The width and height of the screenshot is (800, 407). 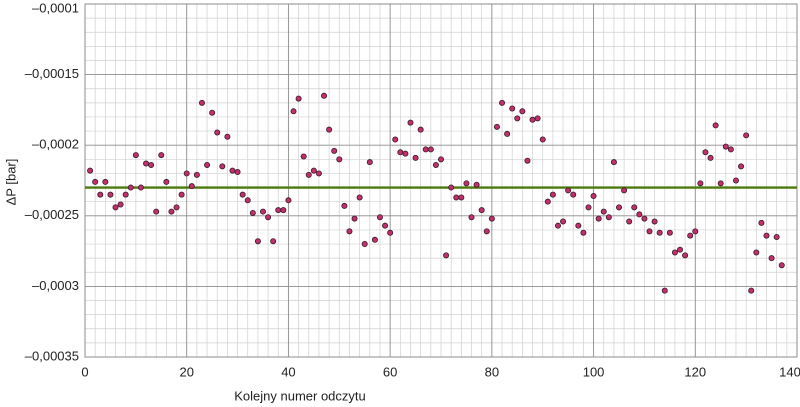 What do you see at coordinates (300, 395) in the screenshot?
I see `x-axis-title: Kolejny numer odczytu` at bounding box center [300, 395].